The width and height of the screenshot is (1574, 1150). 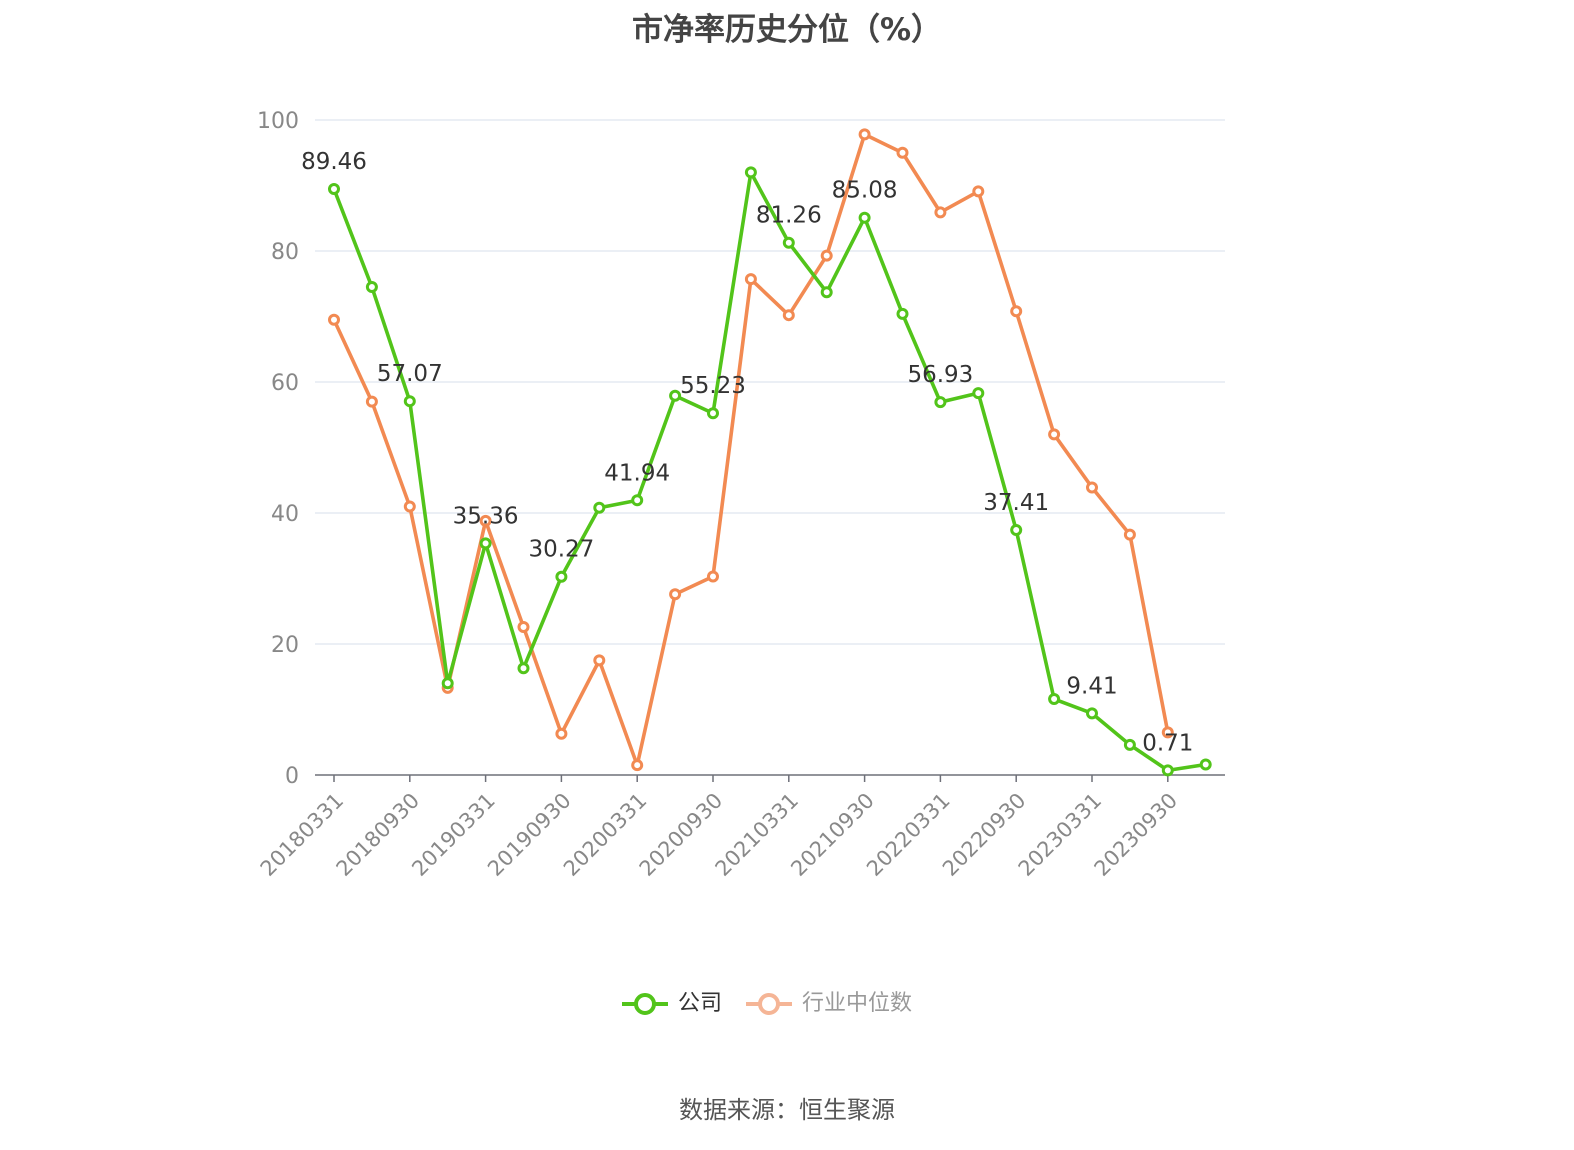 I want to click on legend-label-industry-median: 行业中位数, so click(x=857, y=1003).